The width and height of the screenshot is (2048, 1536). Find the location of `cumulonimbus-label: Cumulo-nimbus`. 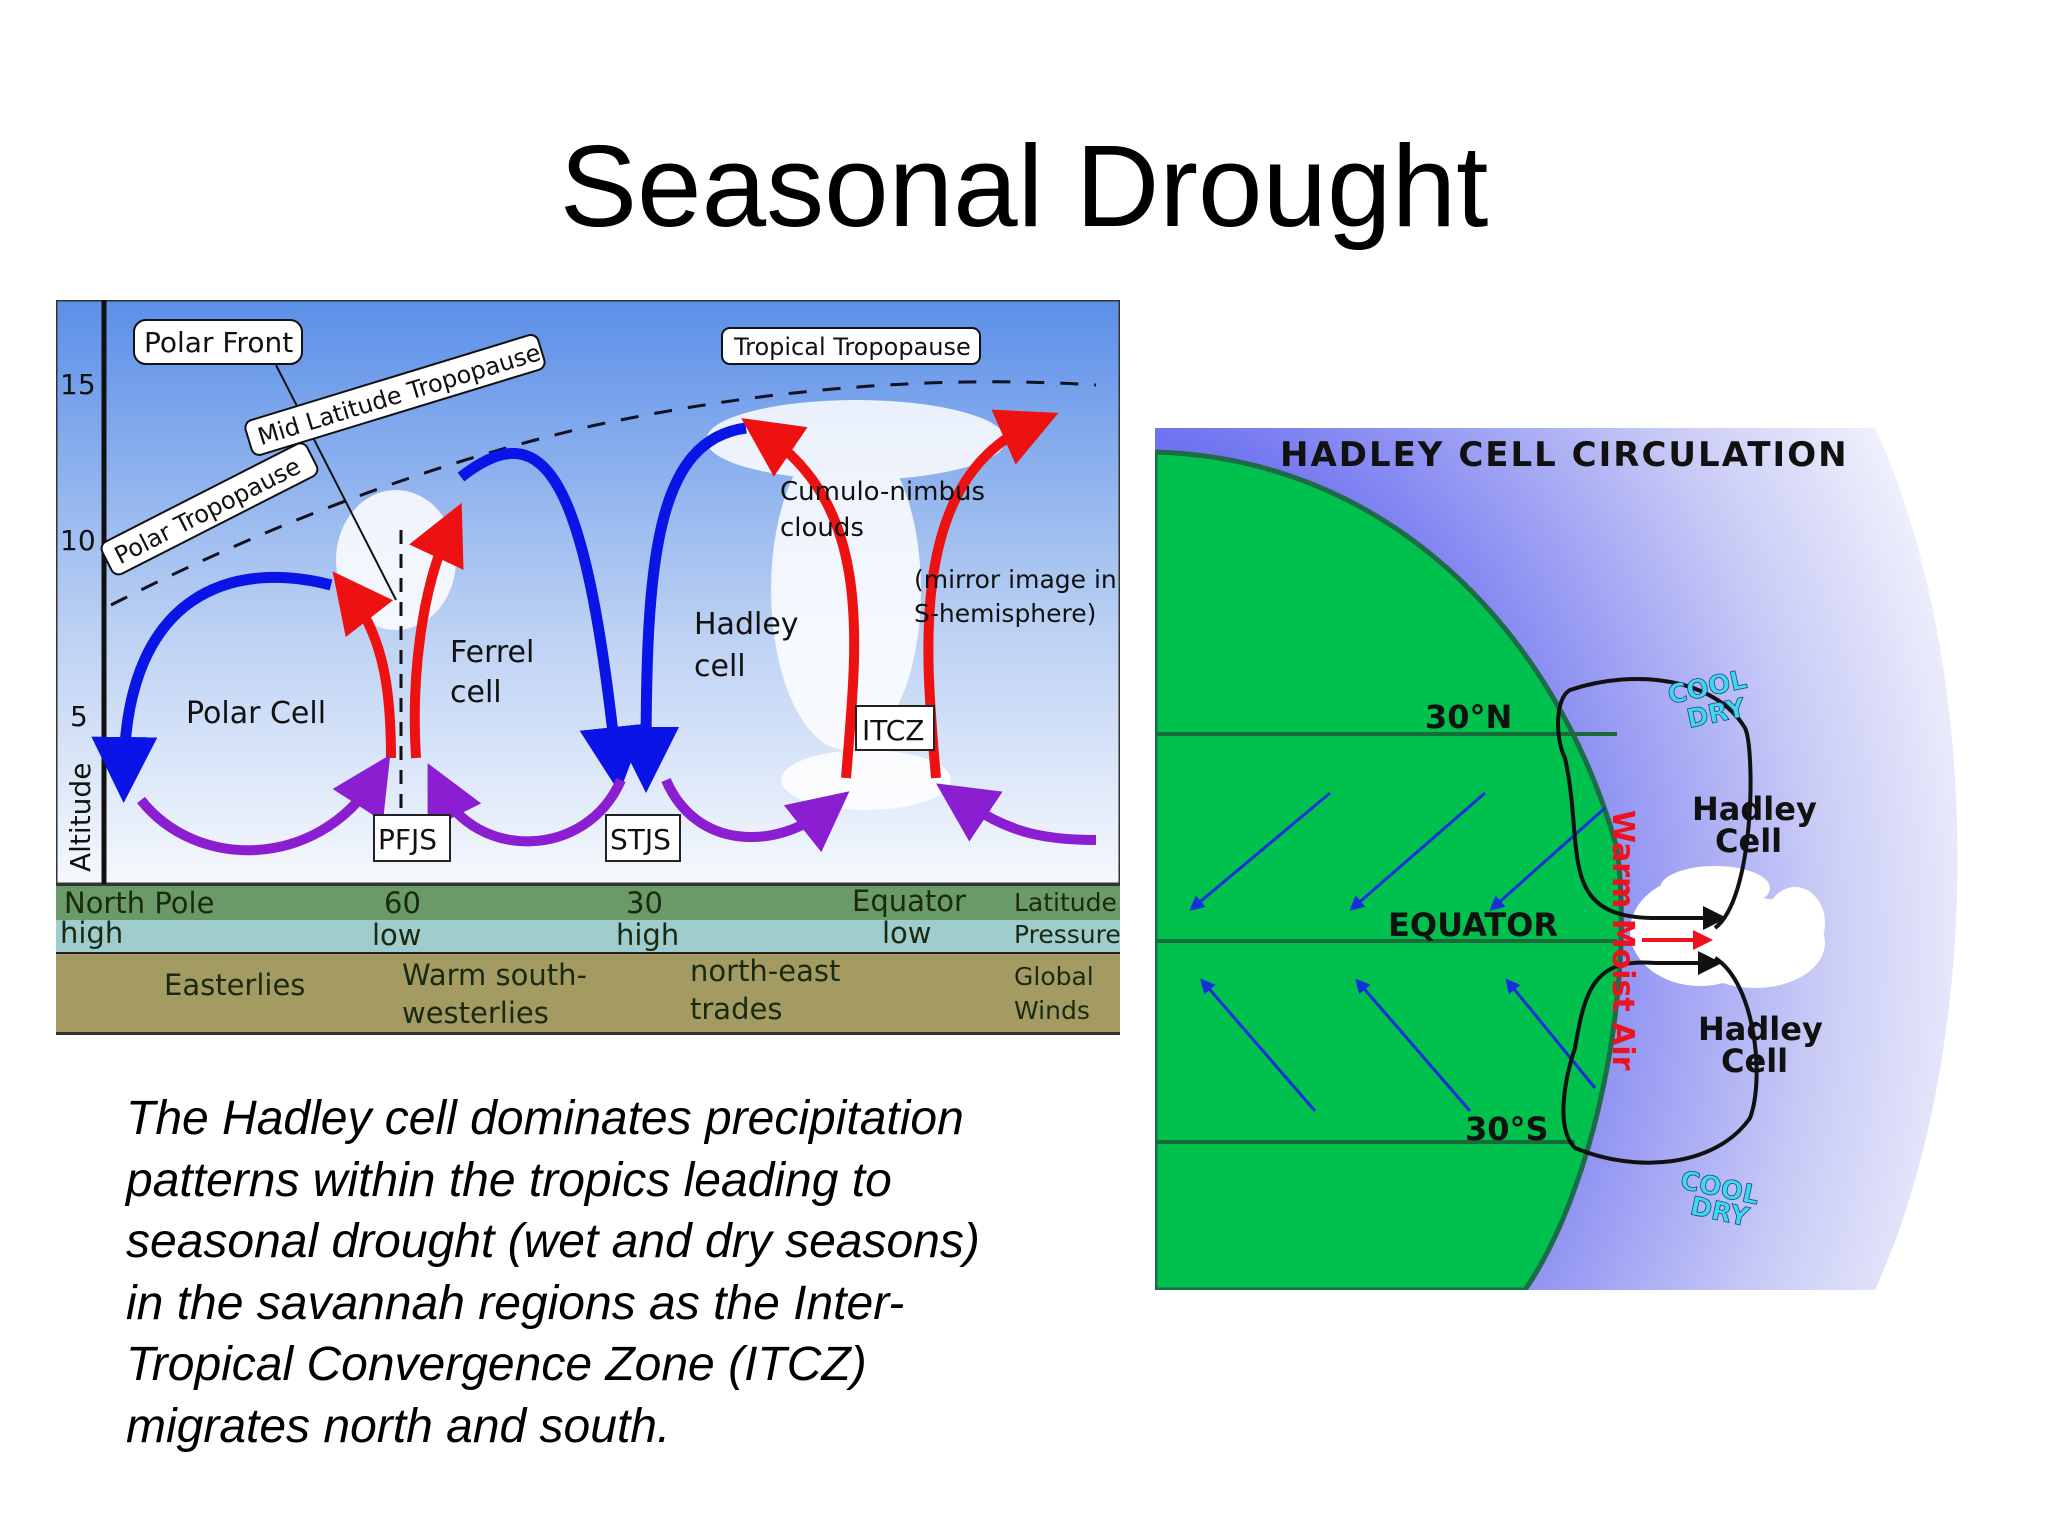

cumulonimbus-label: Cumulo-nimbus is located at coordinates (882, 492).